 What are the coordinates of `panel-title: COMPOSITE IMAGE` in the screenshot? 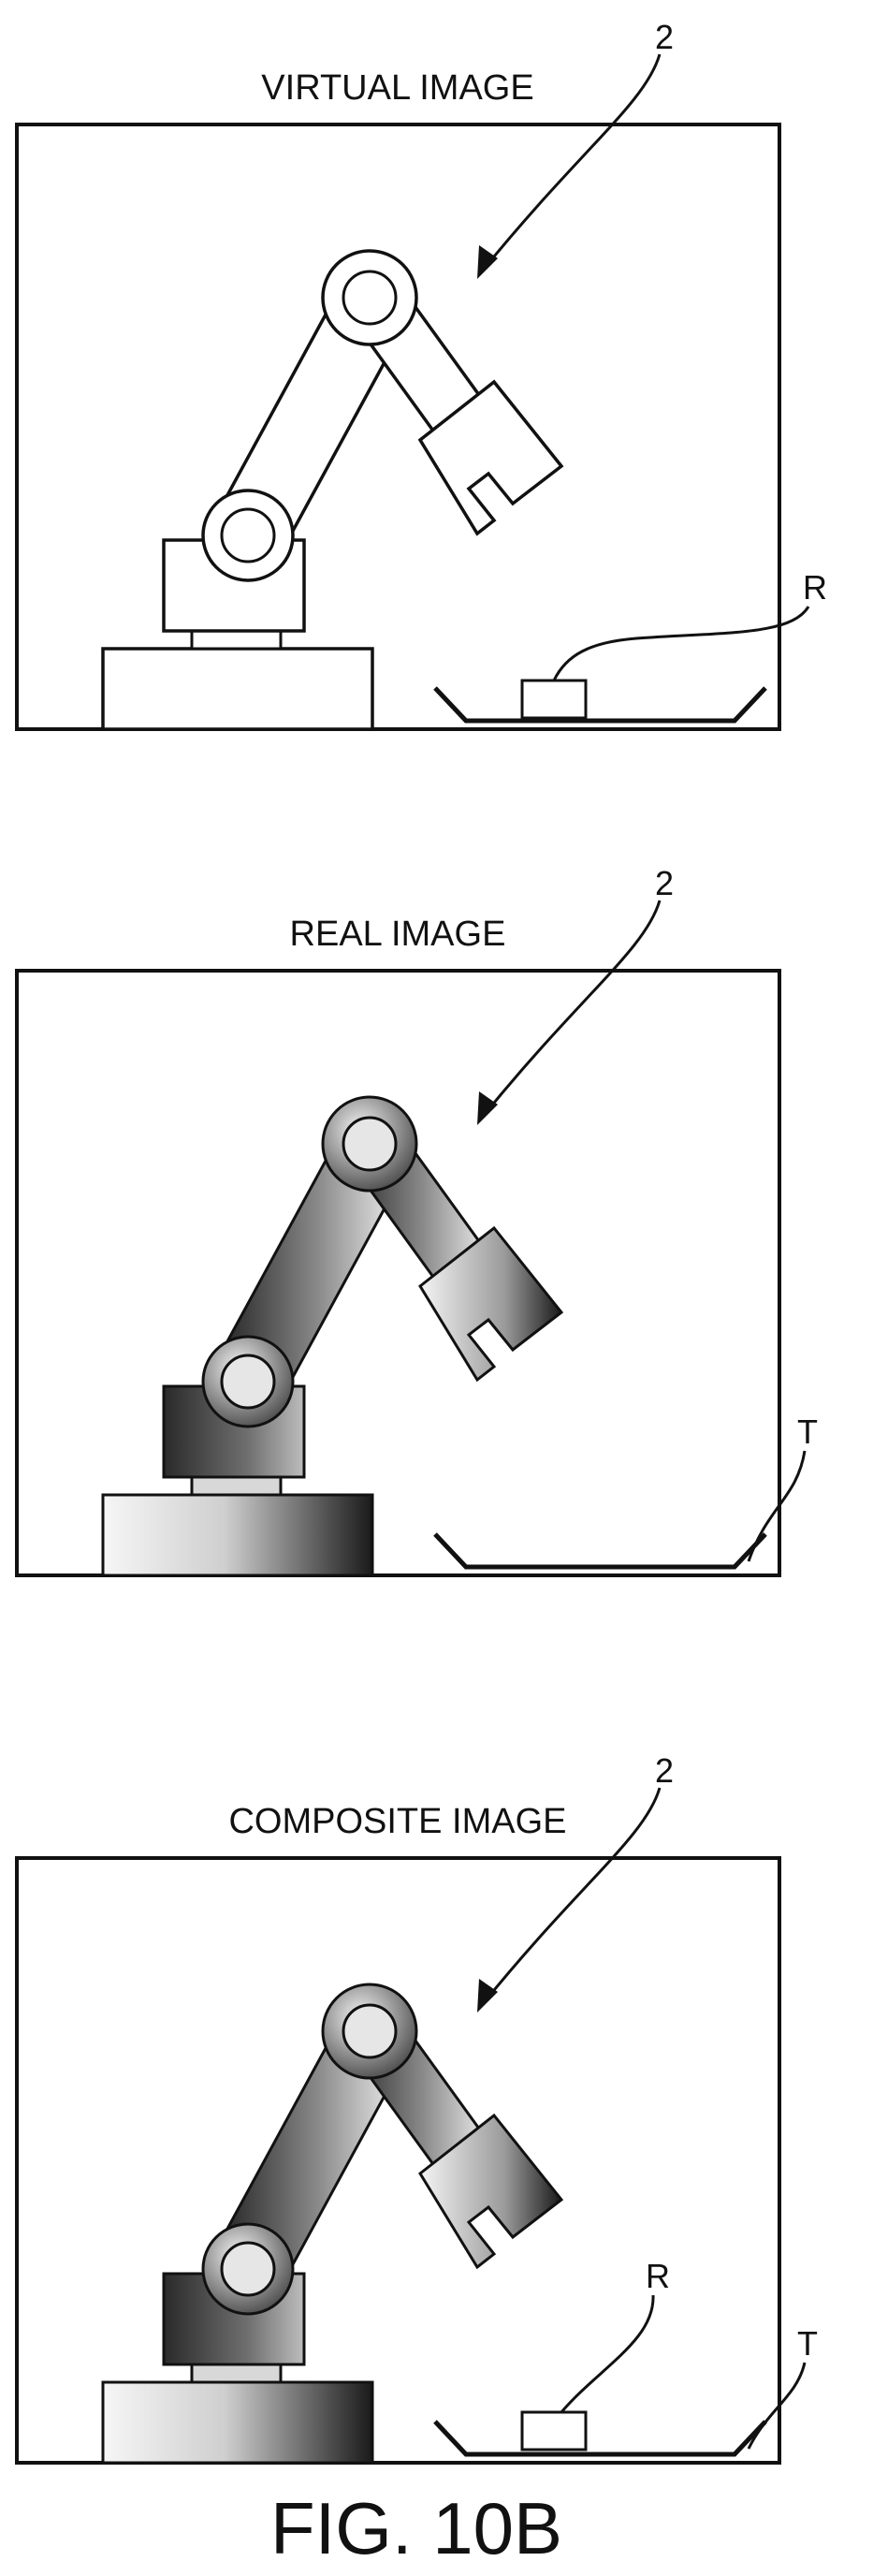 It's located at (397, 1821).